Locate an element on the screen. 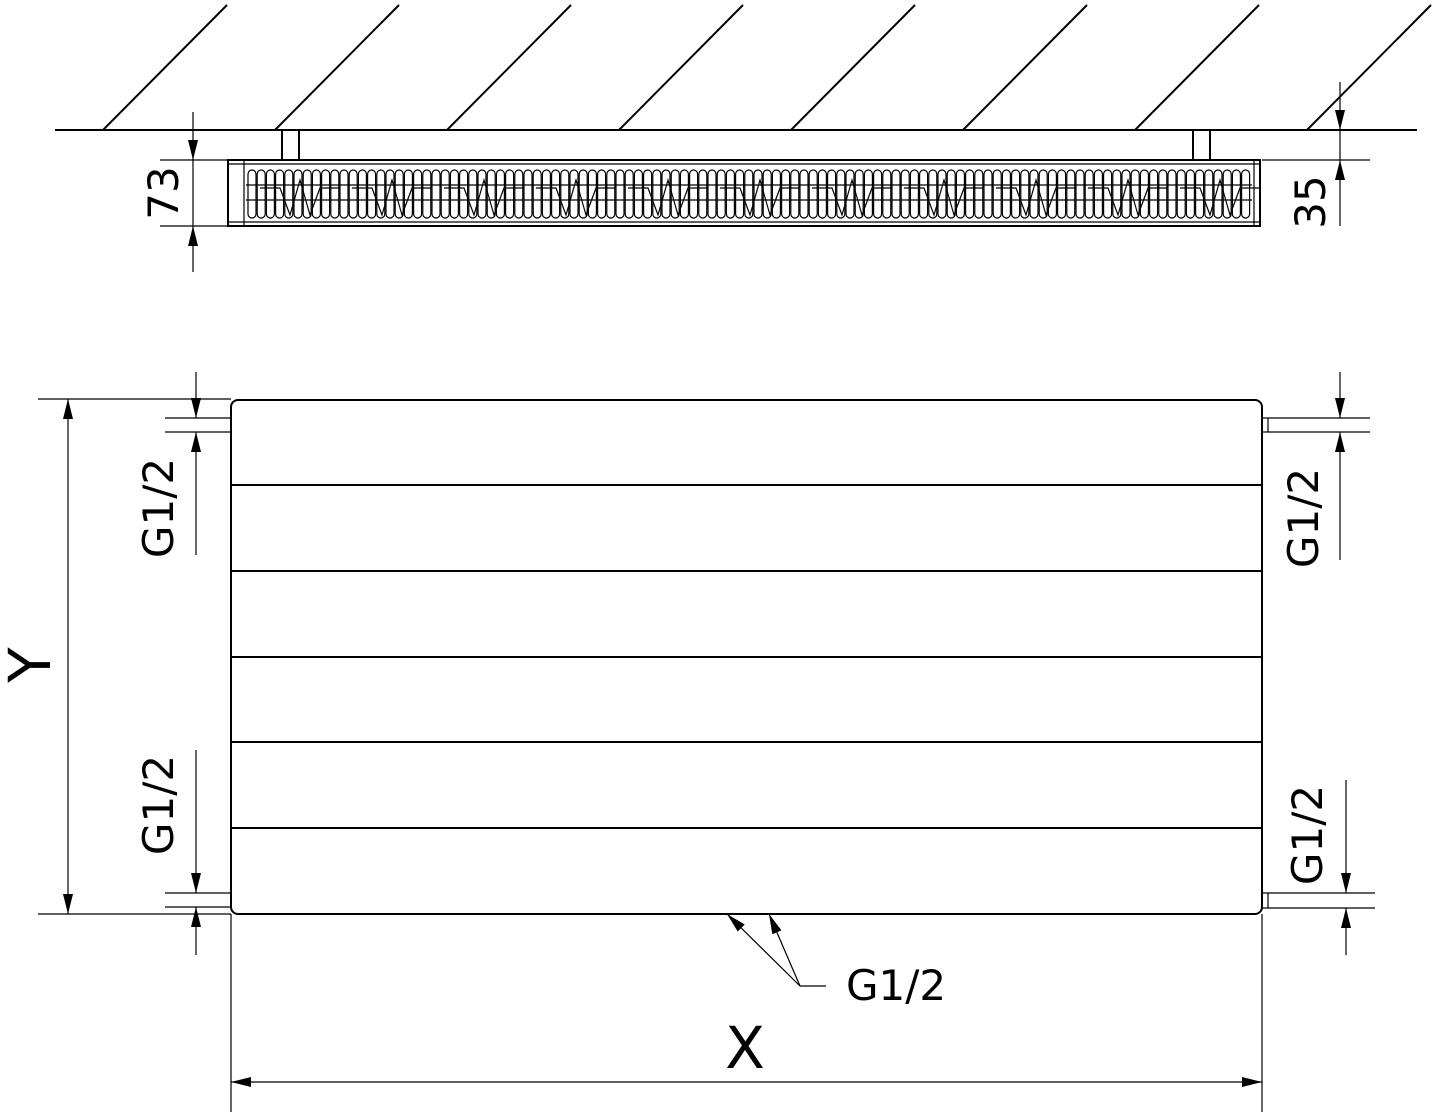 Image resolution: width=1437 pixels, height=1119 pixels. radiator-section is located at coordinates (744, 193).